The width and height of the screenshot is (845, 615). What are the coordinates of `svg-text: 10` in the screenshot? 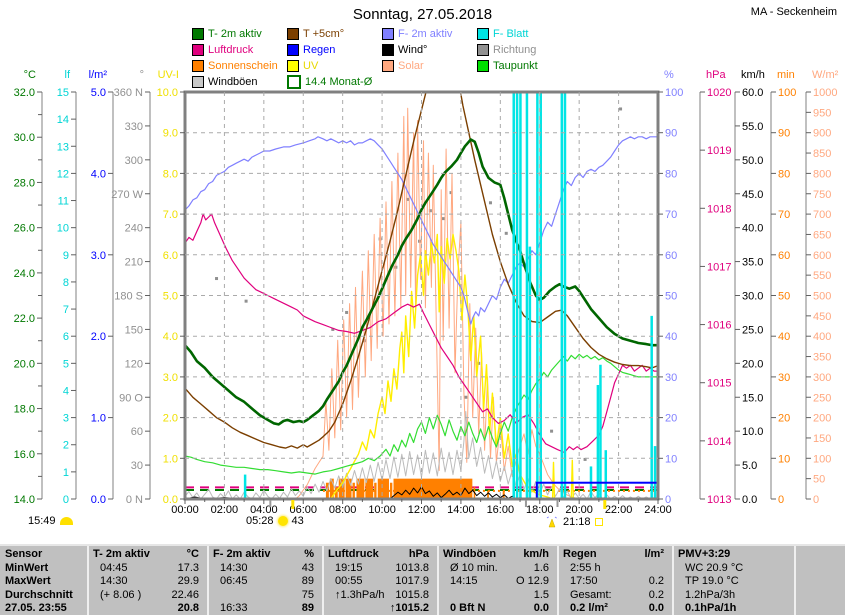 It's located at (784, 459).